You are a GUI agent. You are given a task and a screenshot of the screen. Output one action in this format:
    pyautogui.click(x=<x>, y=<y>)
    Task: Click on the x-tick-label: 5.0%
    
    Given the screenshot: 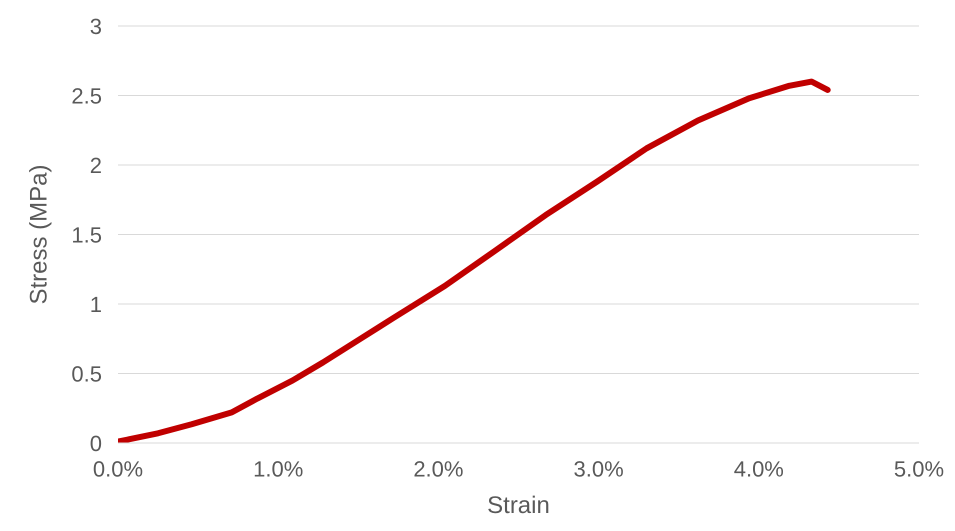 What is the action you would take?
    pyautogui.click(x=919, y=469)
    